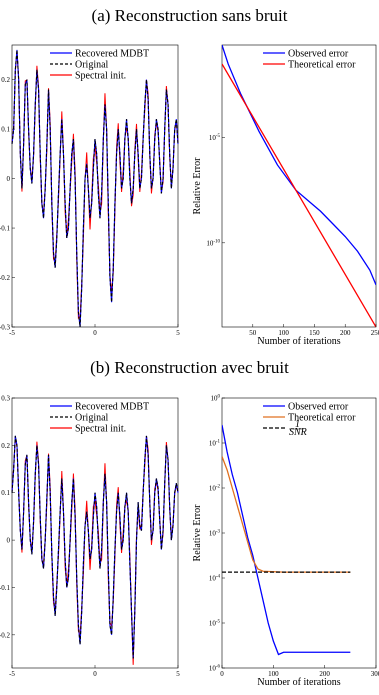  Describe the element at coordinates (215, 489) in the screenshot. I see `y-tick-label: 10⁻²` at that location.